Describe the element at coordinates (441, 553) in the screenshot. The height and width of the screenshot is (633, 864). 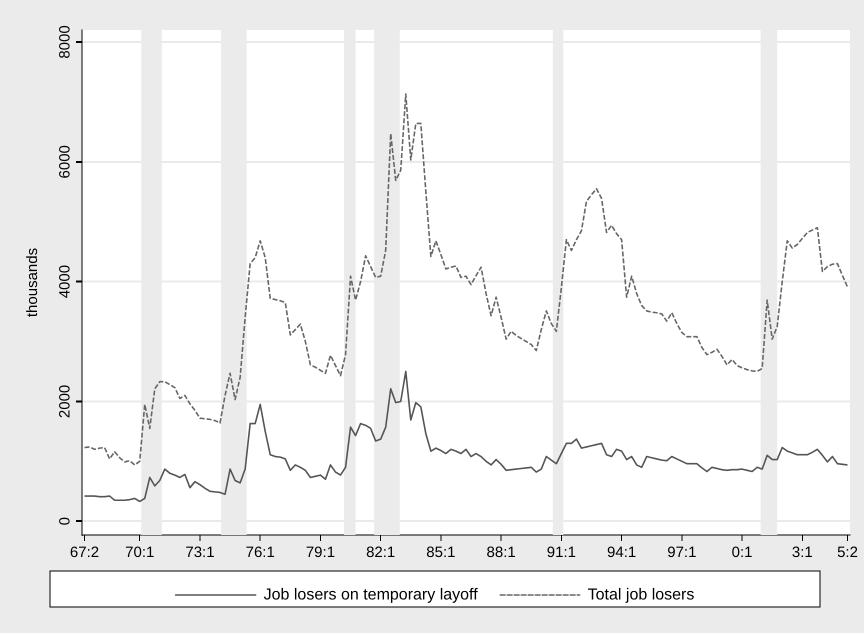
I see `x-tick-label: 85:1` at that location.